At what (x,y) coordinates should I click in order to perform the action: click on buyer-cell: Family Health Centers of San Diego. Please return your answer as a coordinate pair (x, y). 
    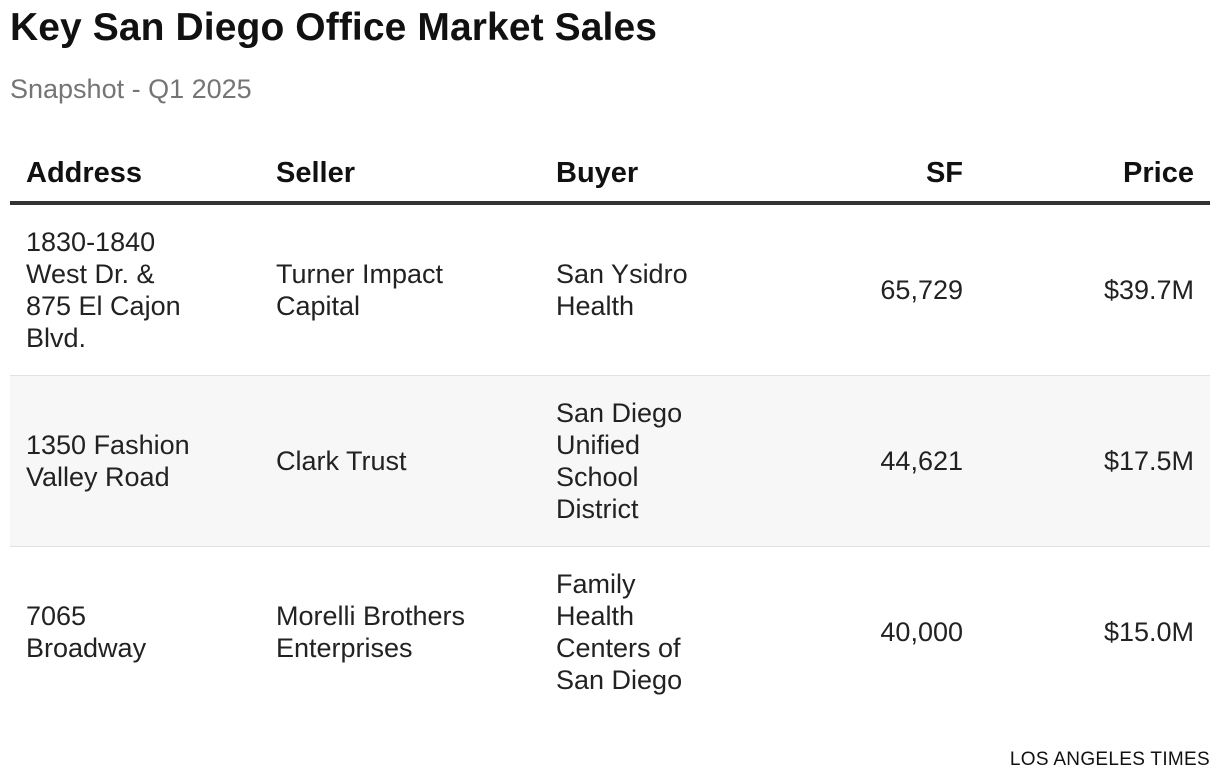
    Looking at the image, I should click on (640, 631).